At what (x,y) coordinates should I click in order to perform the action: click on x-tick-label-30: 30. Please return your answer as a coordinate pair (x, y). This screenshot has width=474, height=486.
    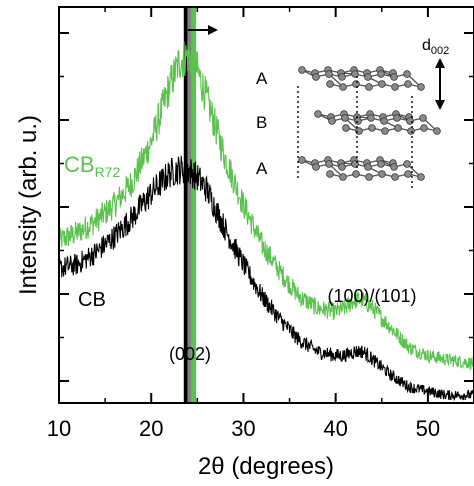
    Looking at the image, I should click on (243, 428).